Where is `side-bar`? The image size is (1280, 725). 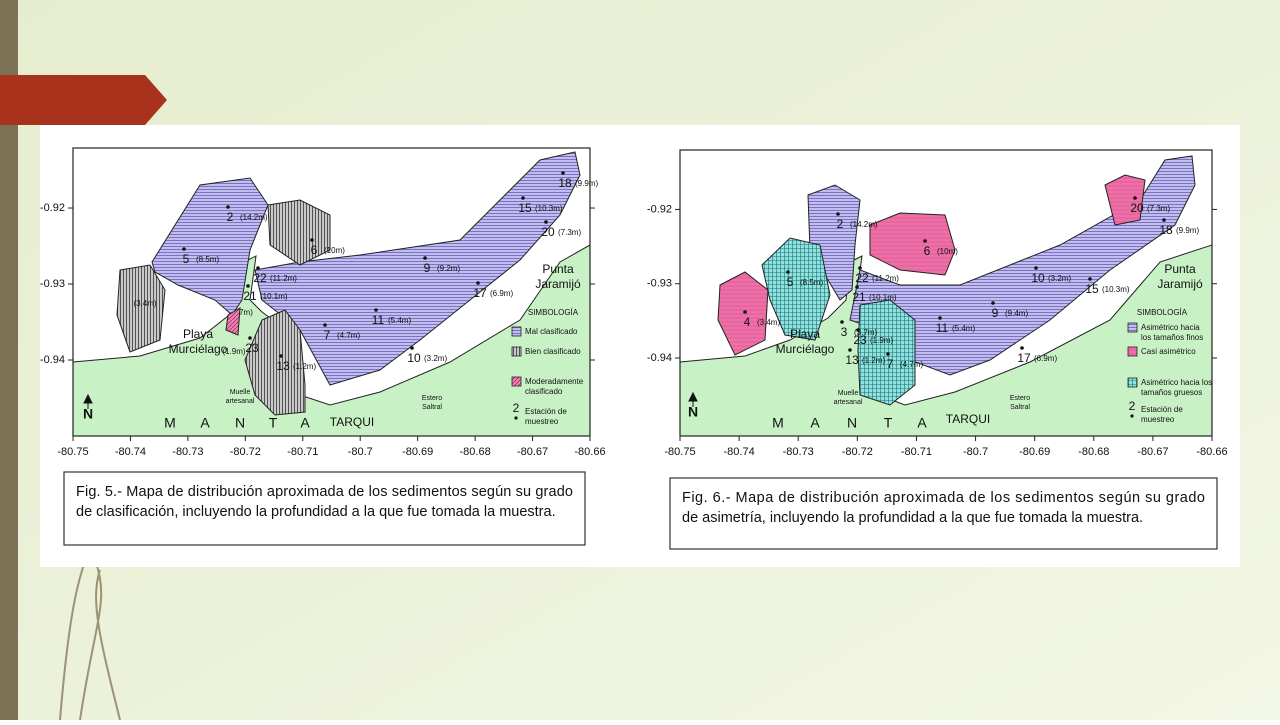 side-bar is located at coordinates (9, 360).